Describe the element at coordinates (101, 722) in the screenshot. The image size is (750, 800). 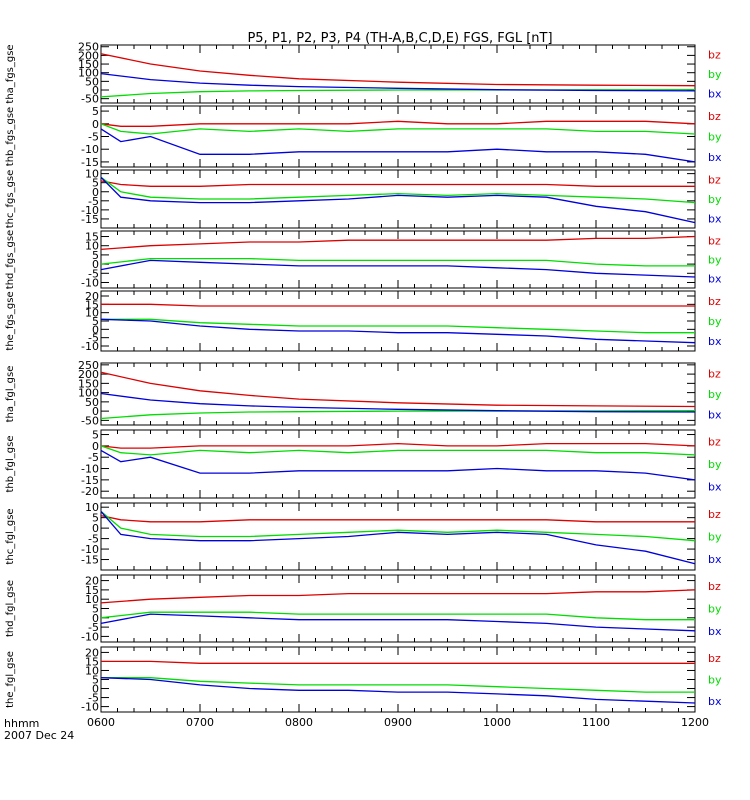
I see `x-tick-label: 0600` at that location.